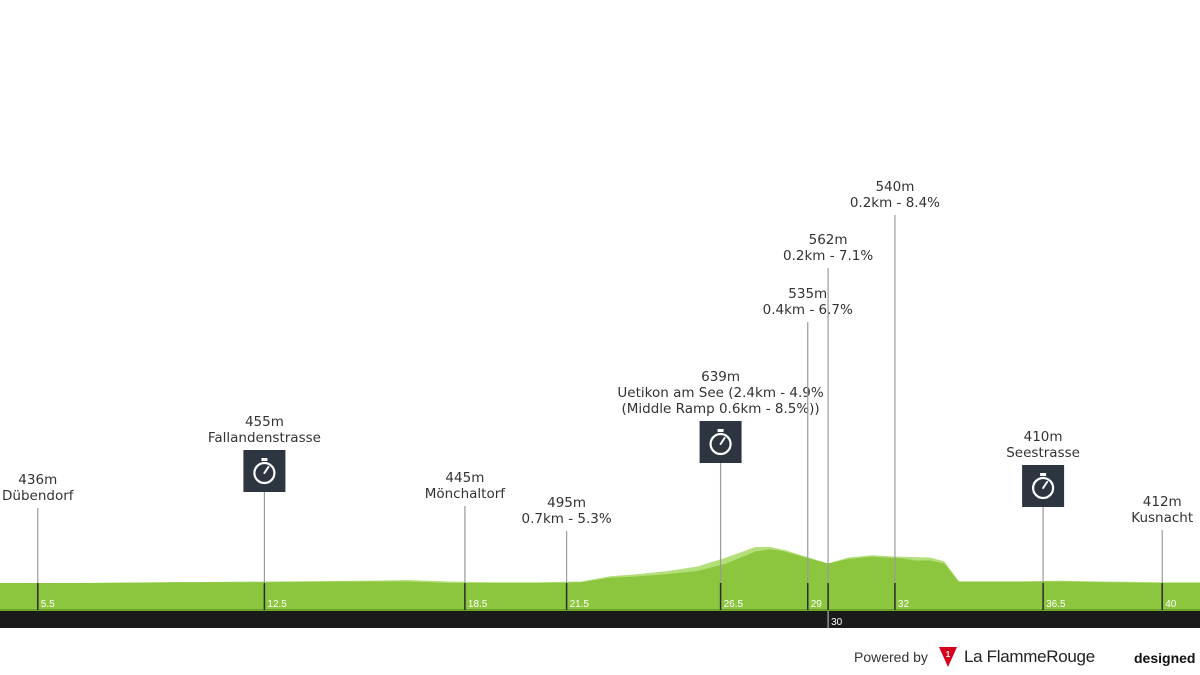 The image size is (1200, 675). I want to click on distance-axis: 30, so click(600, 619).